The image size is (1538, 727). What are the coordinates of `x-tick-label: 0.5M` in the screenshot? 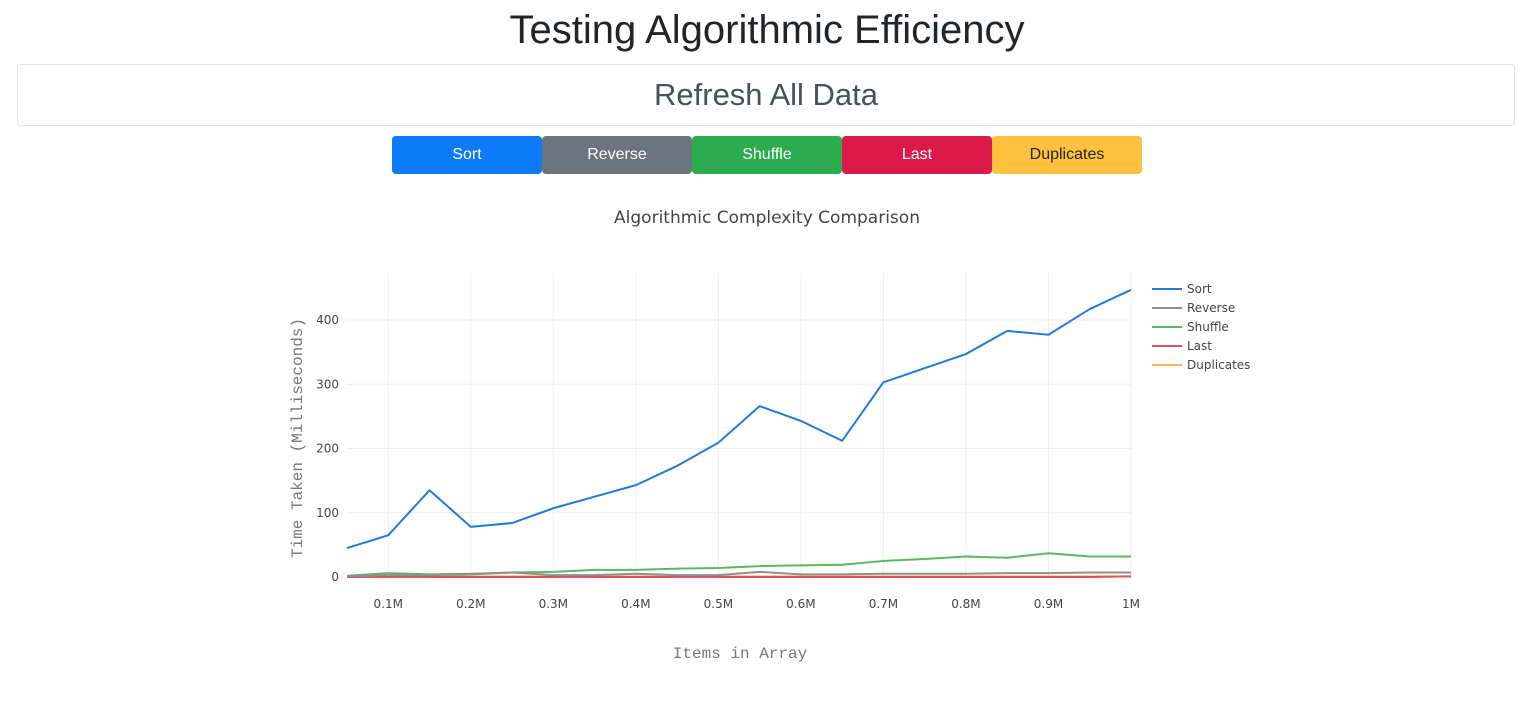 It's located at (718, 604).